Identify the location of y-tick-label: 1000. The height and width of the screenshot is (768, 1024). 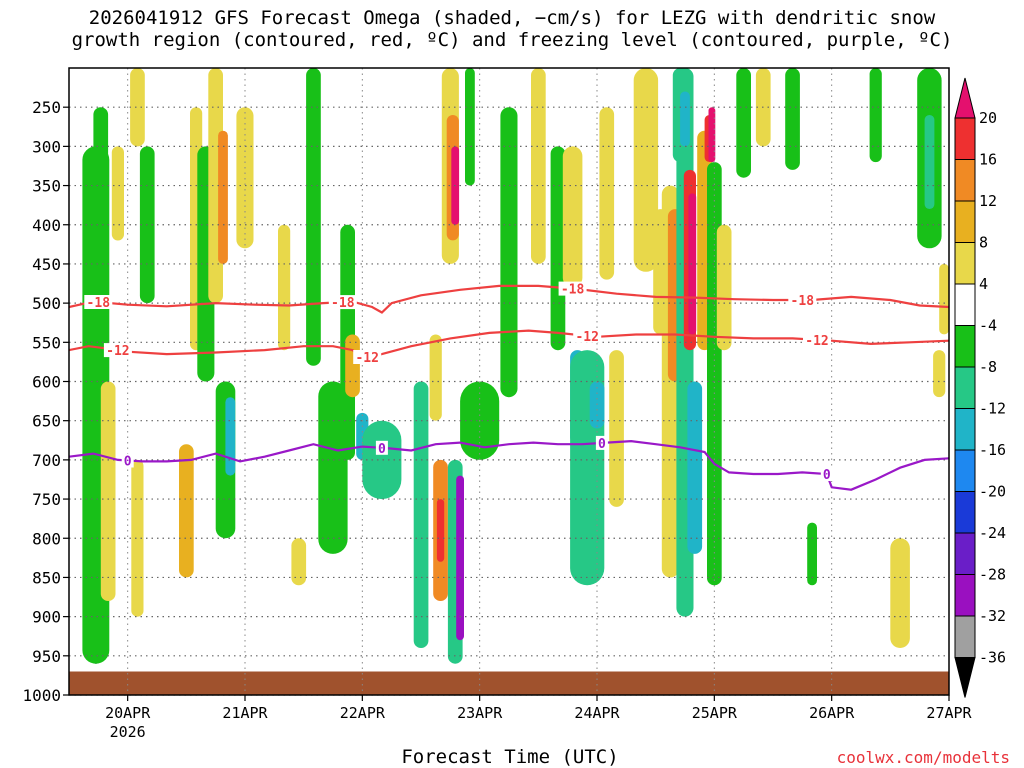
(41, 695).